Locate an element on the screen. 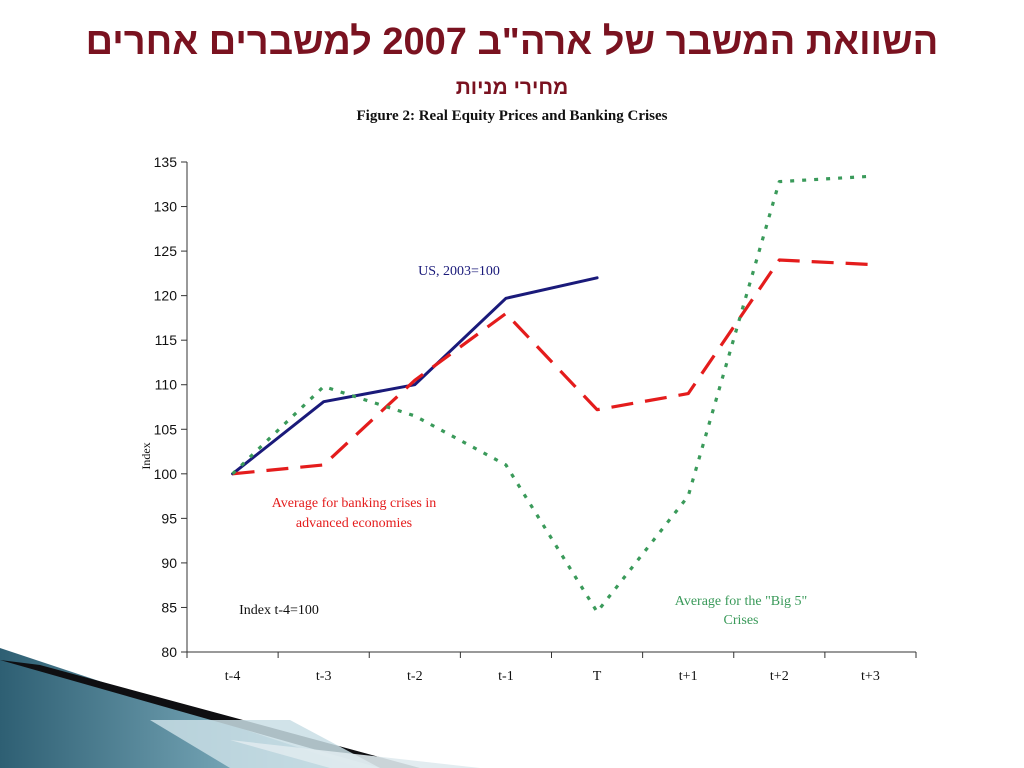  slide-title: השוואת המשבר של ארה"ב 2007 למשברים אחרים is located at coordinates (512, 42).